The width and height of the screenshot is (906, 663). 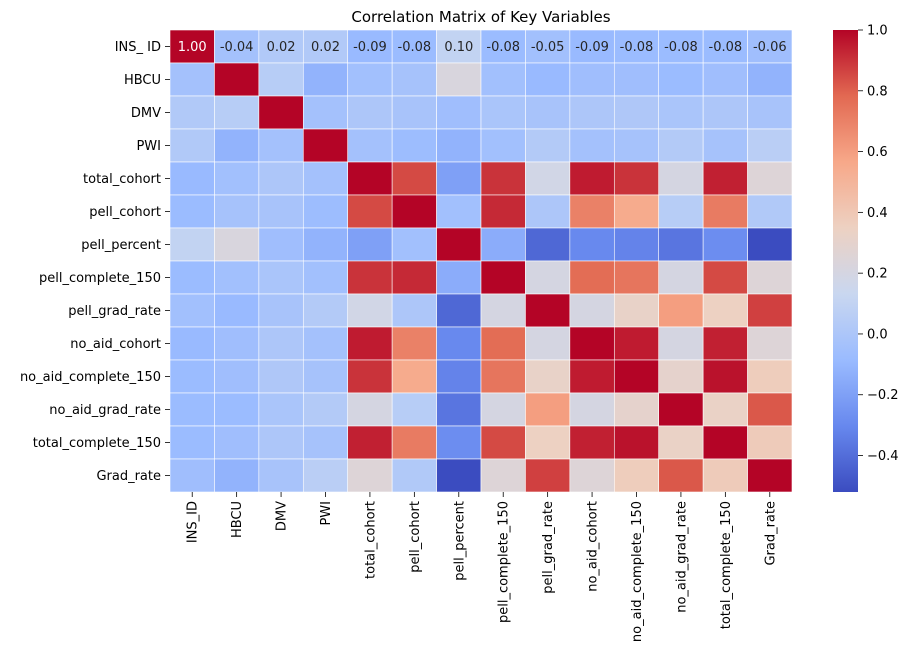 What do you see at coordinates (681, 557) in the screenshot?
I see `column-label: no_aid_grad_rate` at bounding box center [681, 557].